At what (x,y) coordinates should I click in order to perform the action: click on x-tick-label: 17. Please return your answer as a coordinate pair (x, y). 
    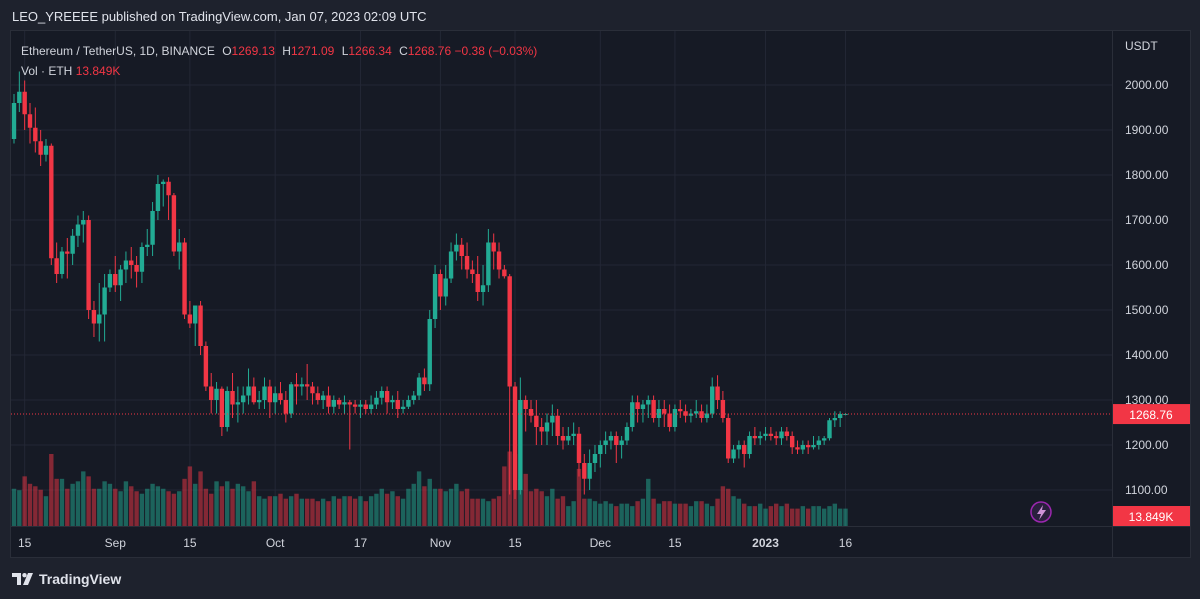
    Looking at the image, I should click on (361, 543).